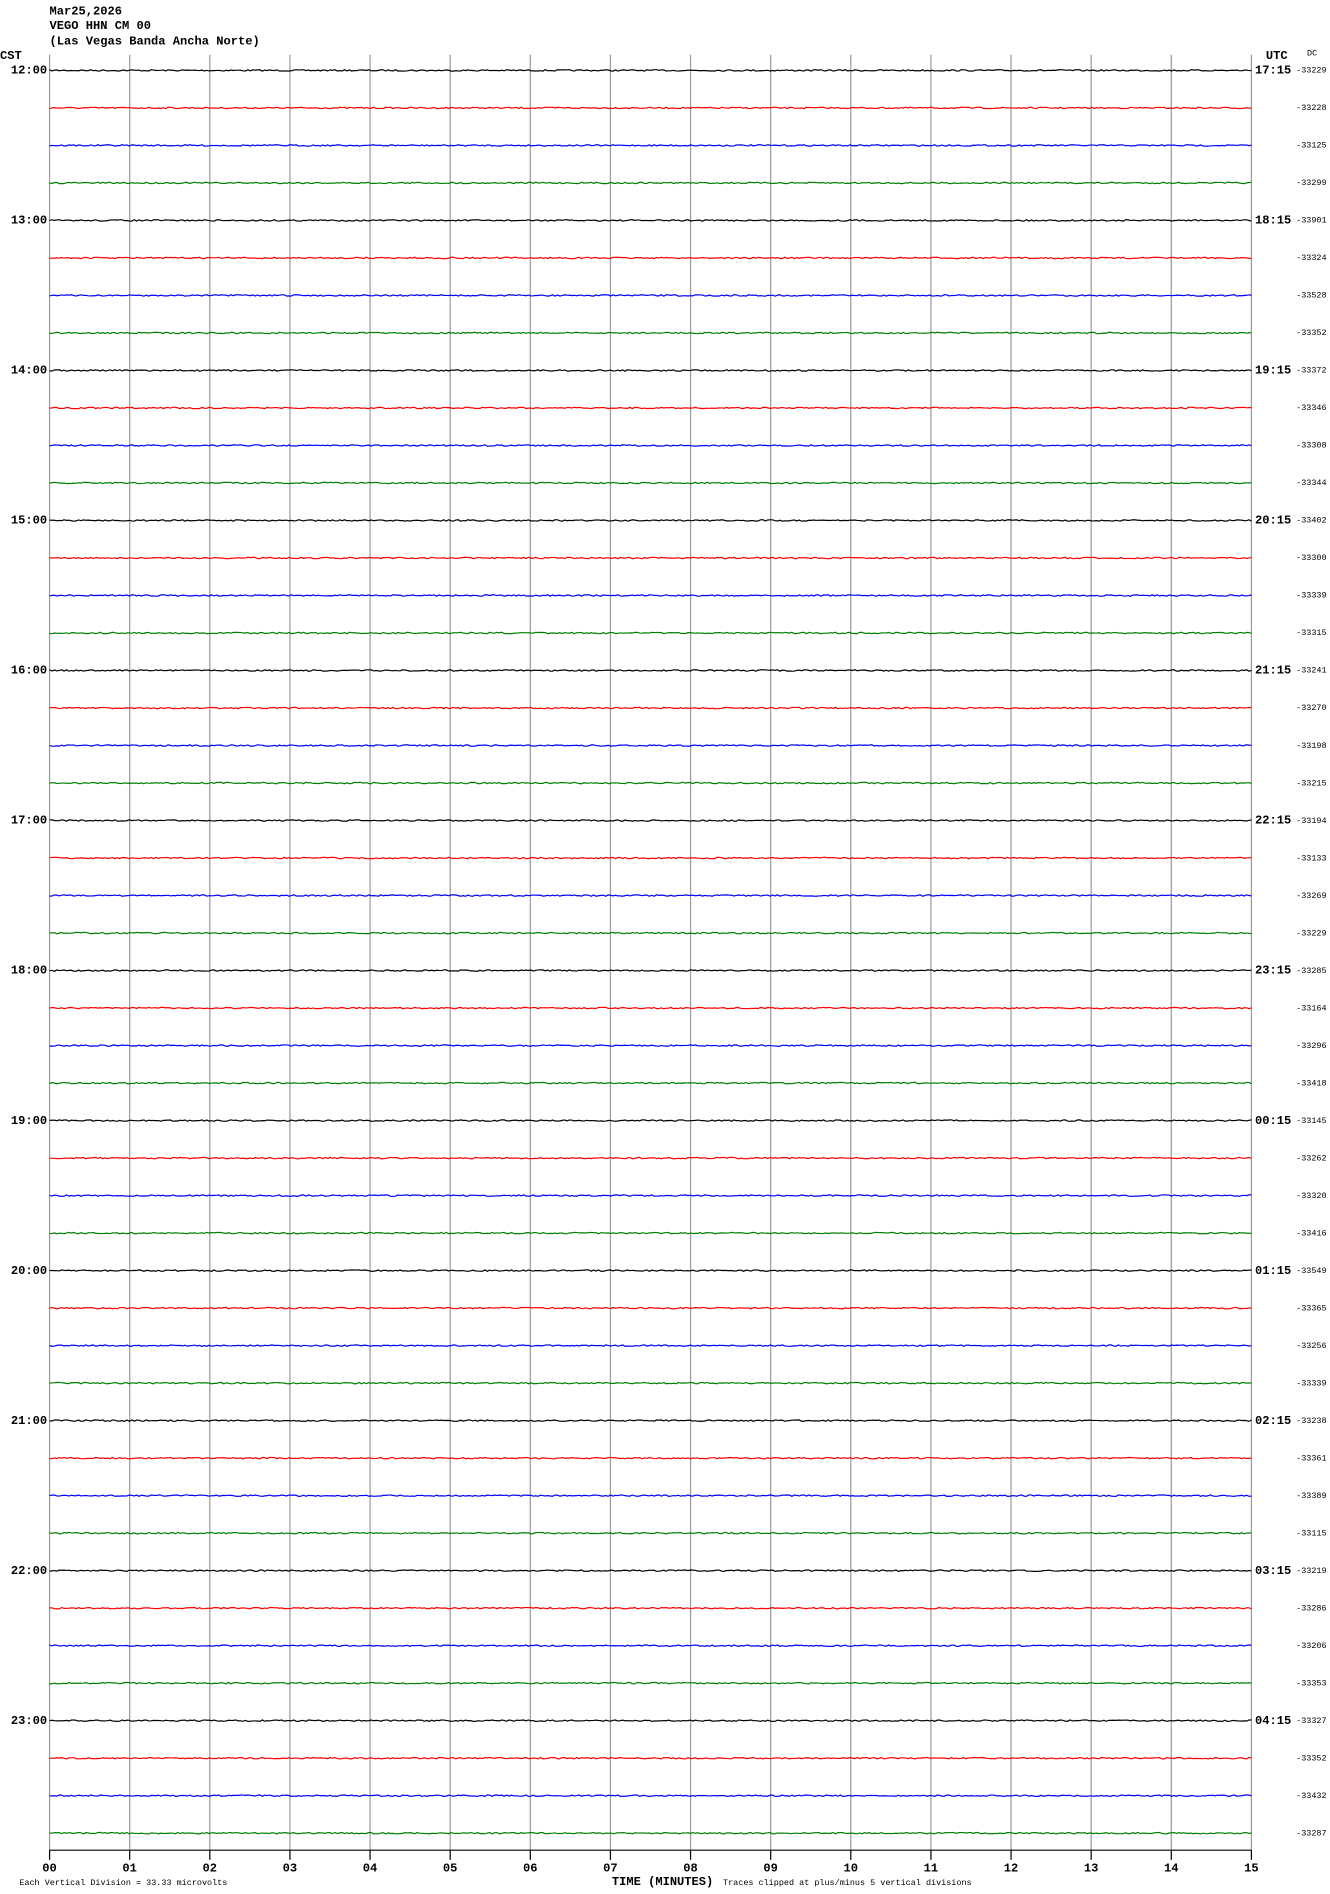 The height and width of the screenshot is (1894, 1330). What do you see at coordinates (29, 71) in the screenshot?
I see `cst-label: 12:00` at bounding box center [29, 71].